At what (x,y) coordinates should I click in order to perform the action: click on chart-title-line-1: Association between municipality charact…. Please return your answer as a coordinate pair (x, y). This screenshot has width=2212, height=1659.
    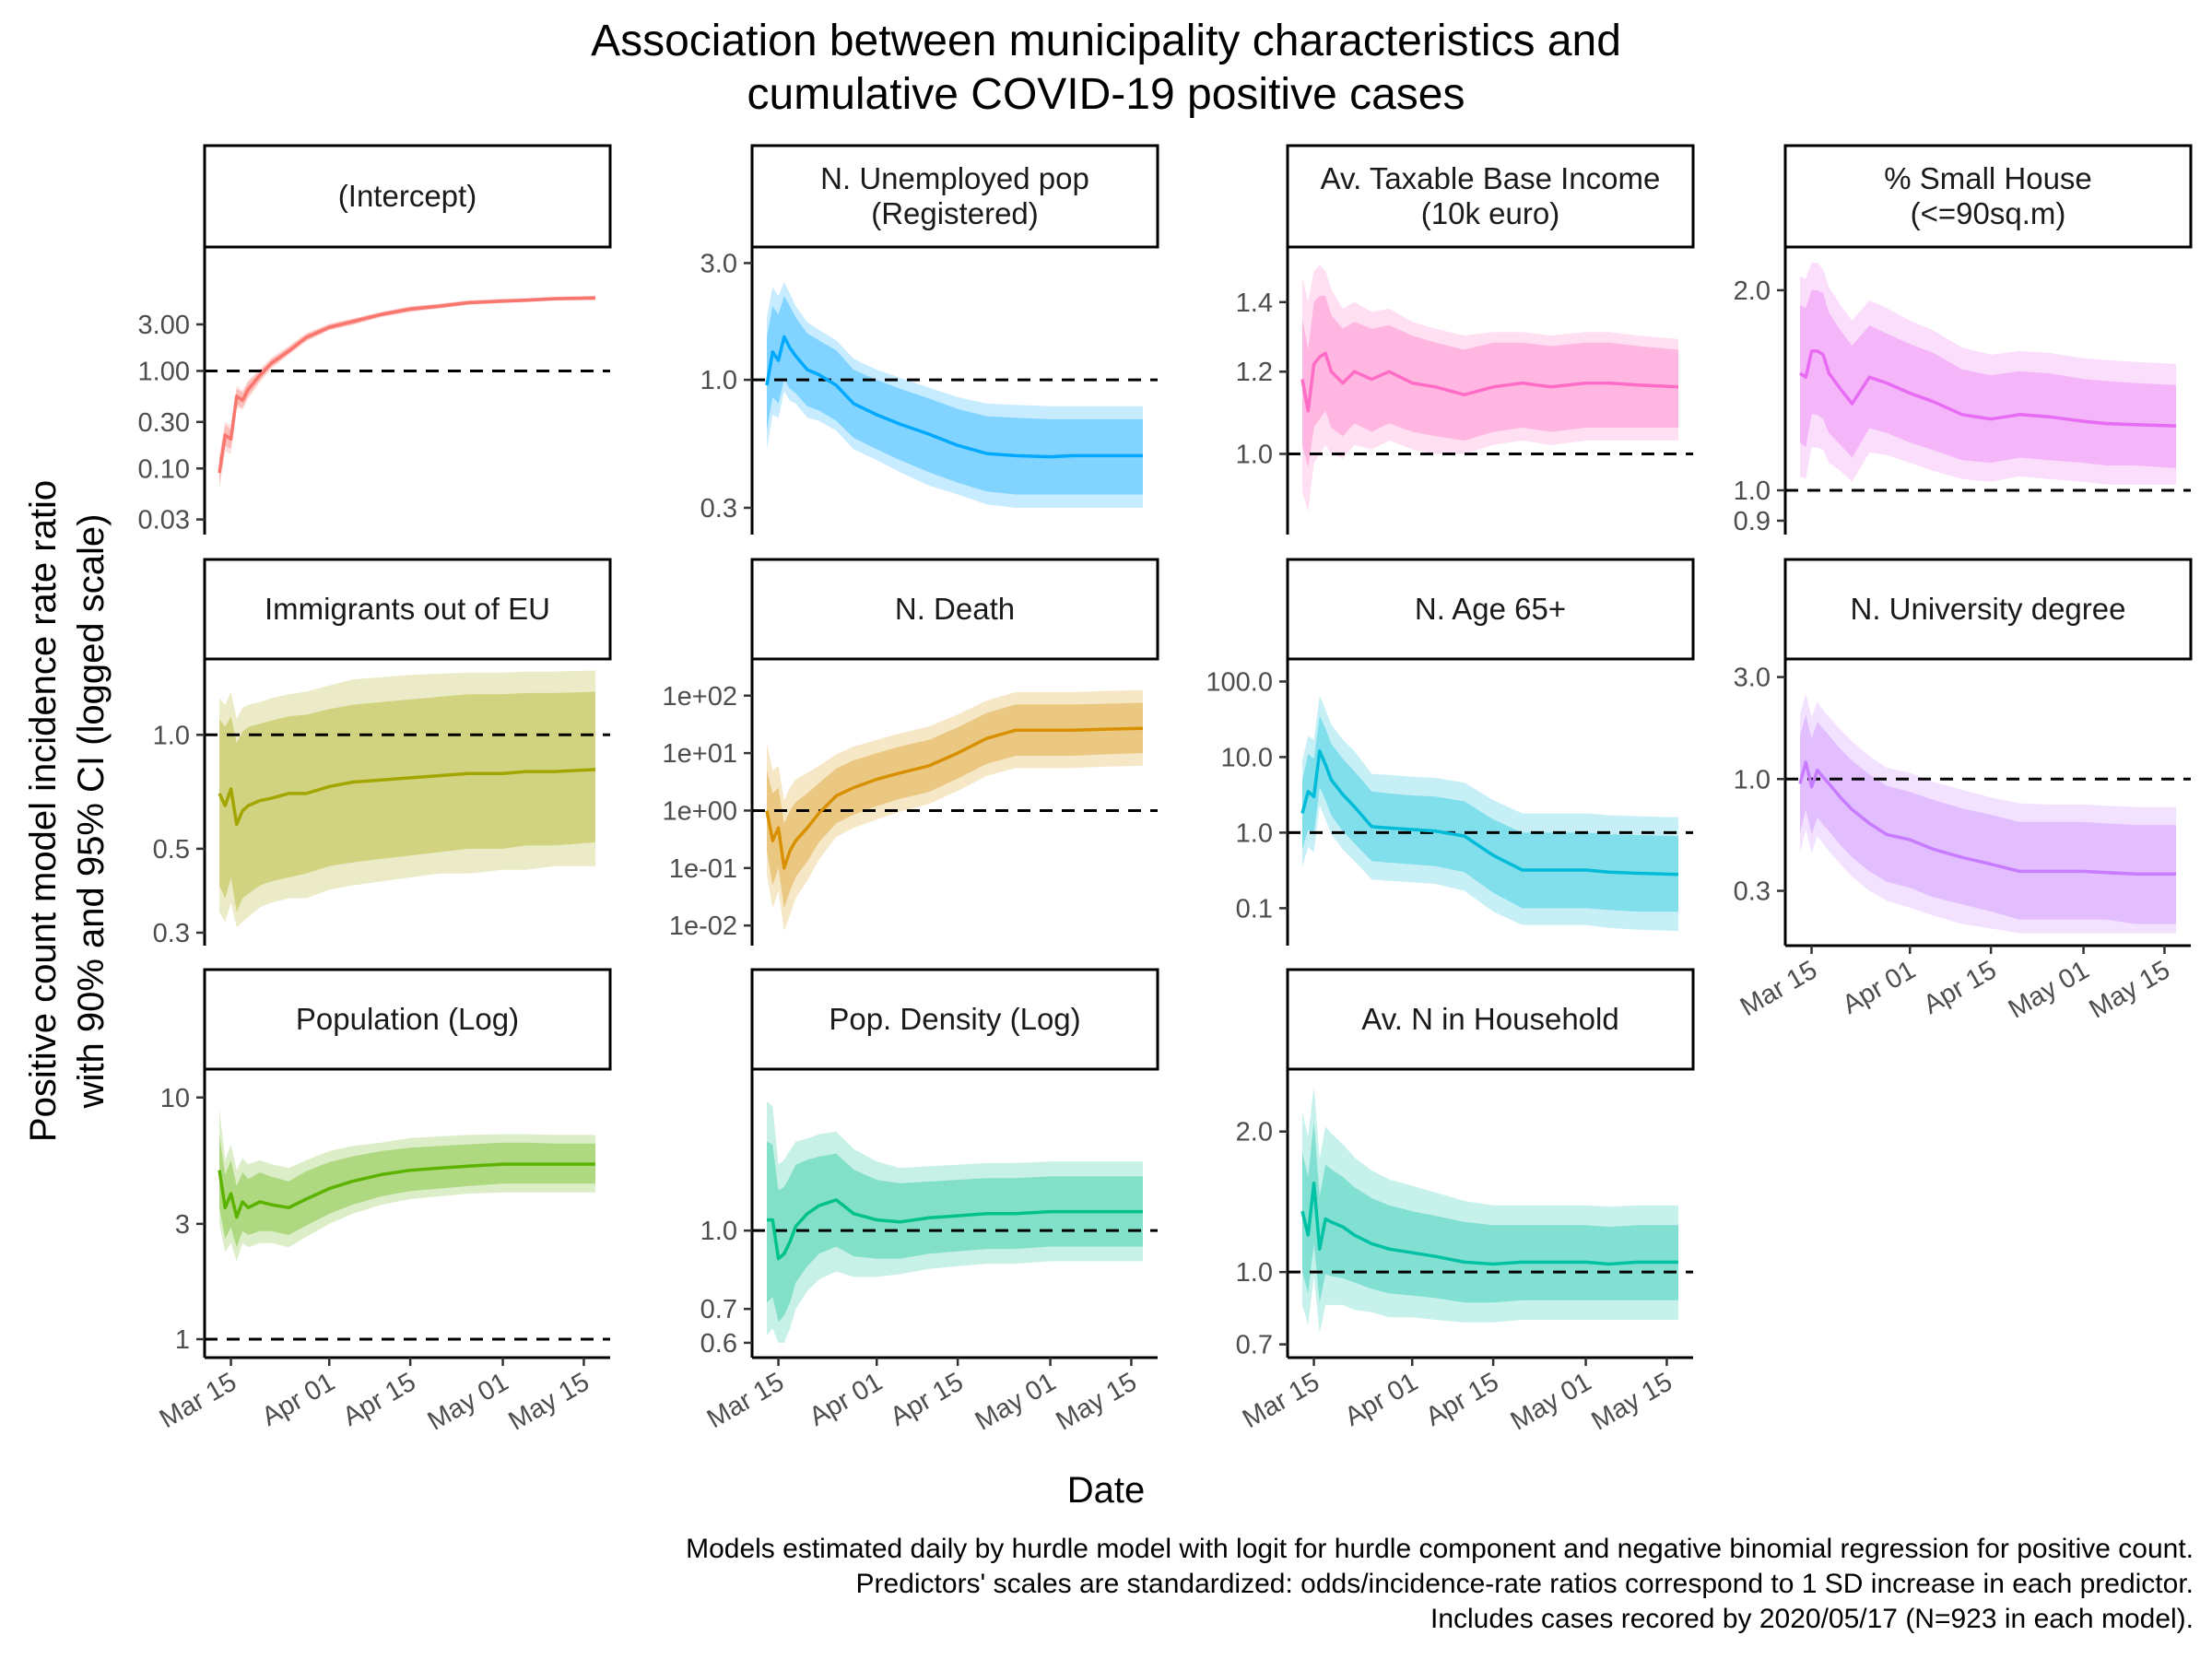
    Looking at the image, I should click on (1106, 41).